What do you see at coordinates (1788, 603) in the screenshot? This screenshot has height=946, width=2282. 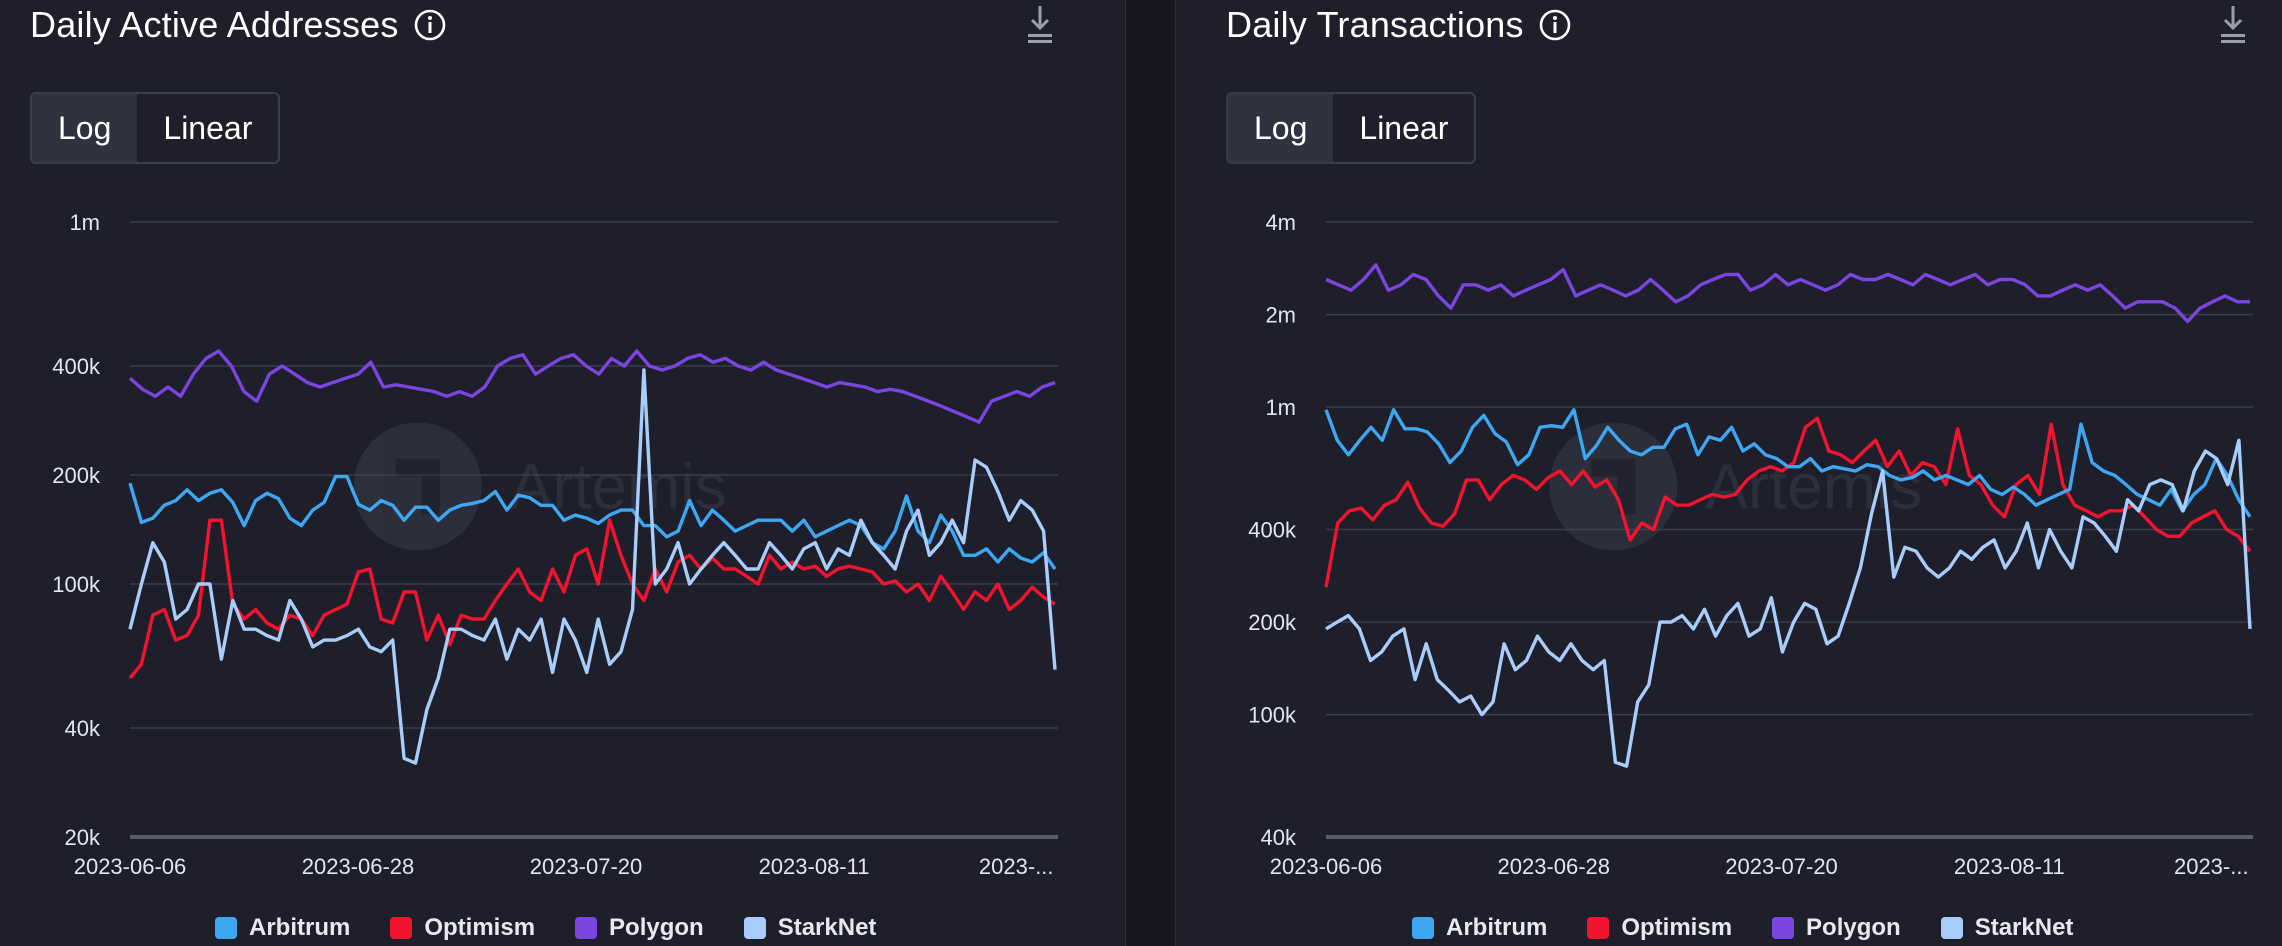 I see `series-line-starknet` at bounding box center [1788, 603].